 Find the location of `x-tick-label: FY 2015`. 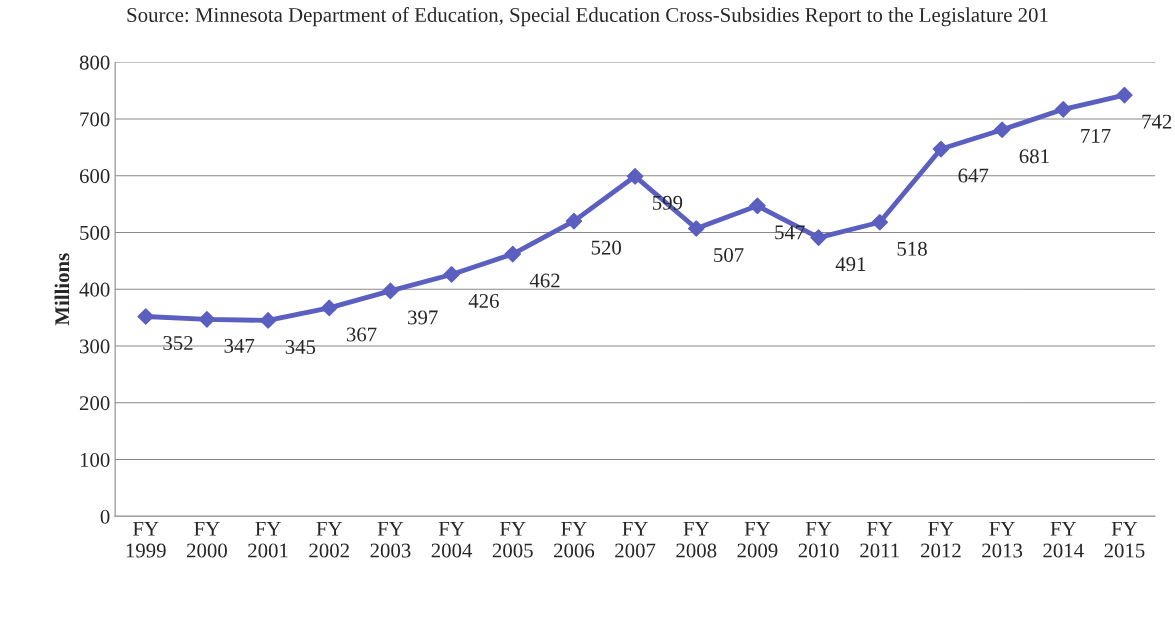

x-tick-label: FY 2015 is located at coordinates (1124, 539).